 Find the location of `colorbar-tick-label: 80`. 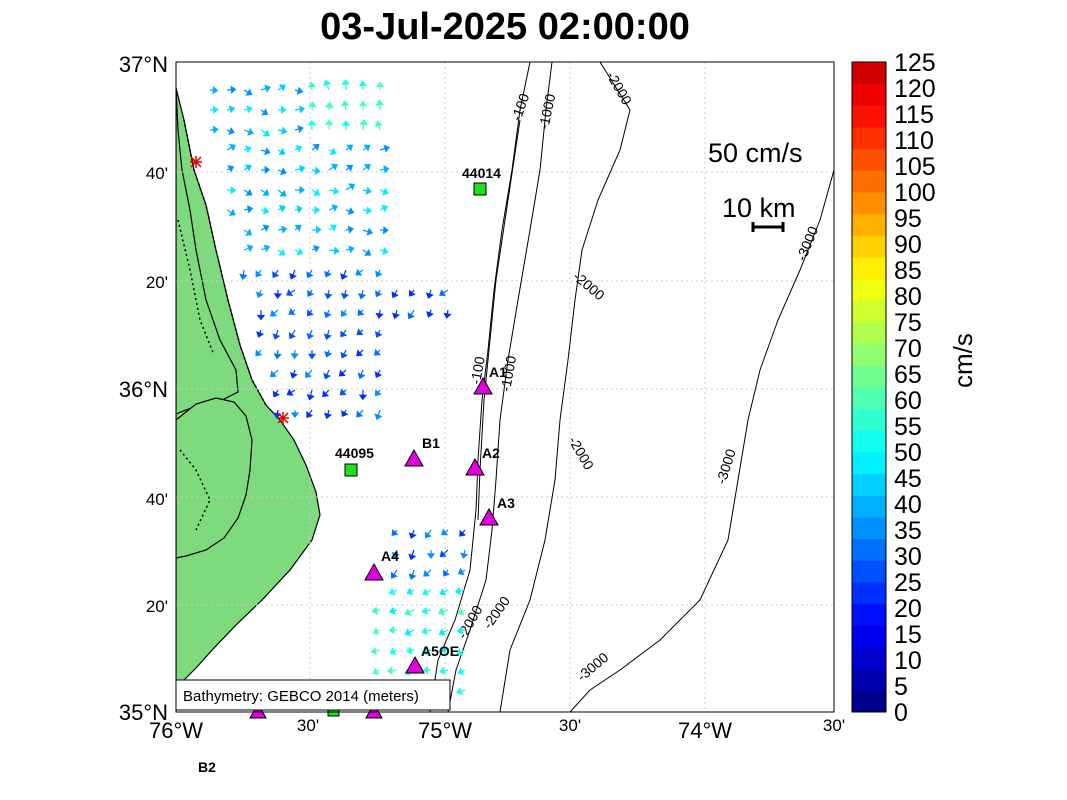

colorbar-tick-label: 80 is located at coordinates (908, 297).